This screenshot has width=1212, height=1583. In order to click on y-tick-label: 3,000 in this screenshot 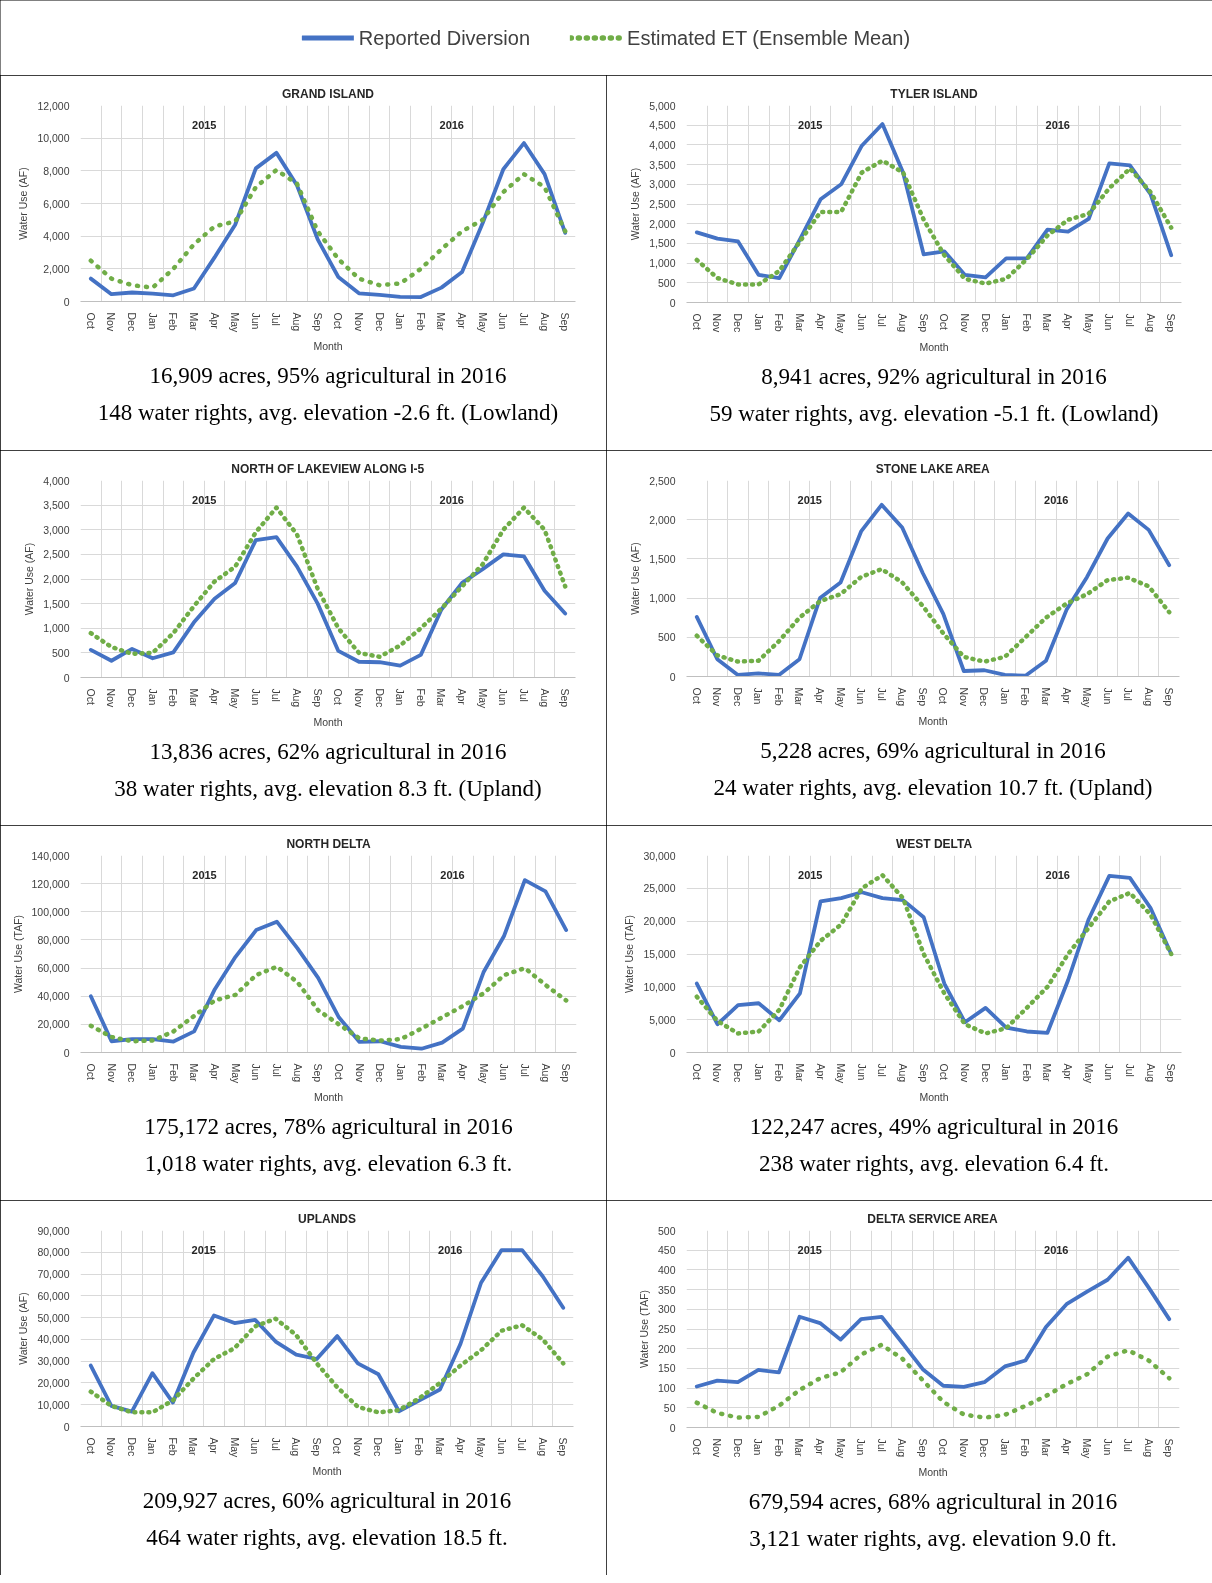, I will do `click(662, 184)`.